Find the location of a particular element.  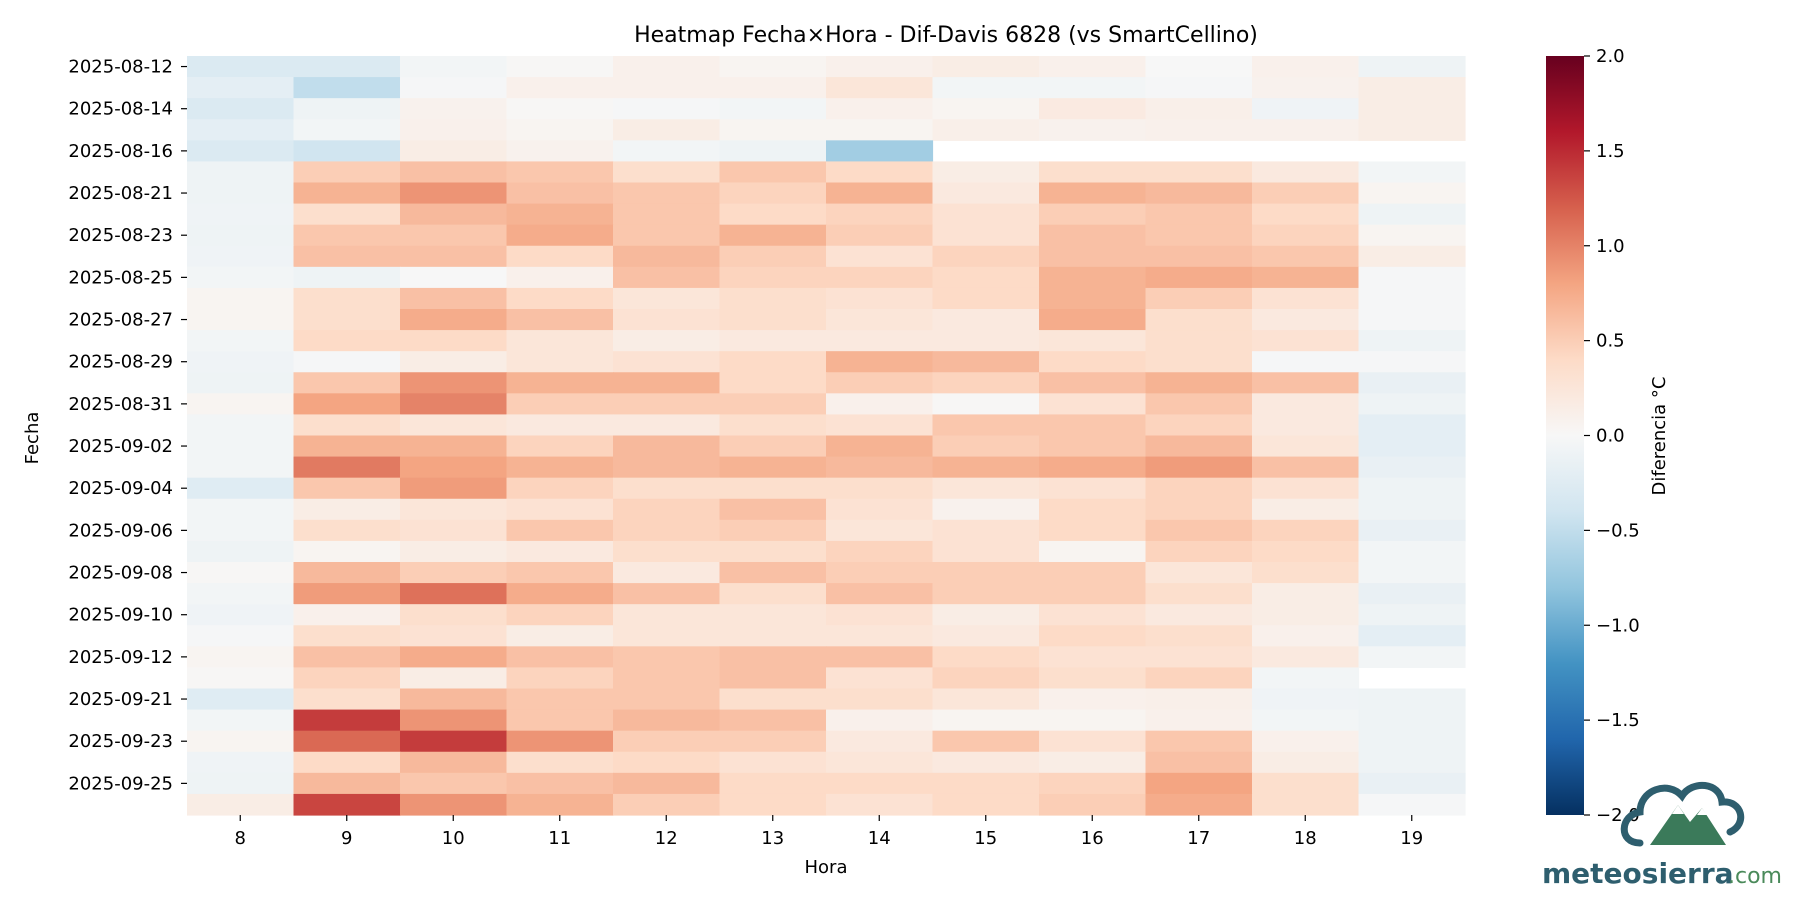

x-tick-label: 19 is located at coordinates (1411, 838).